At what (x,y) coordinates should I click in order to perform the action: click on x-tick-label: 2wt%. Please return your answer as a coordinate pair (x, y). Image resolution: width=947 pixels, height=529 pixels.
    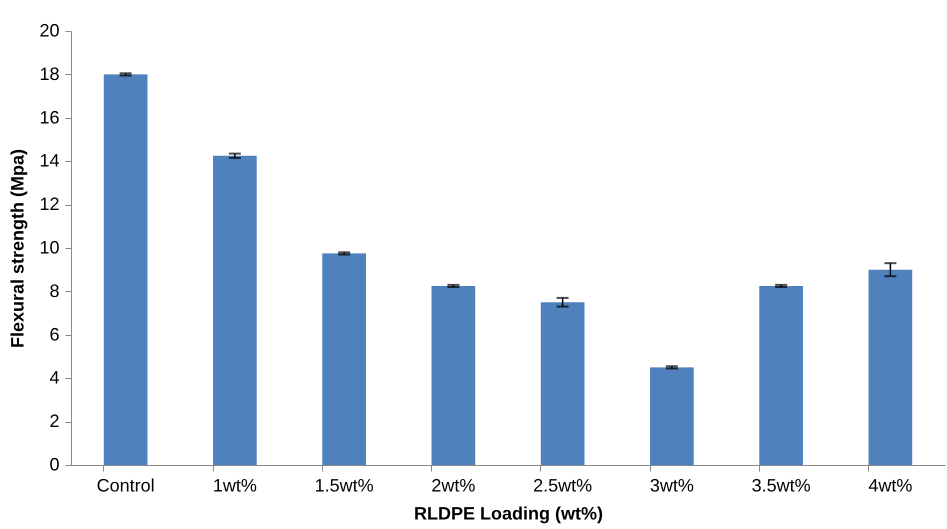
    Looking at the image, I should click on (453, 486).